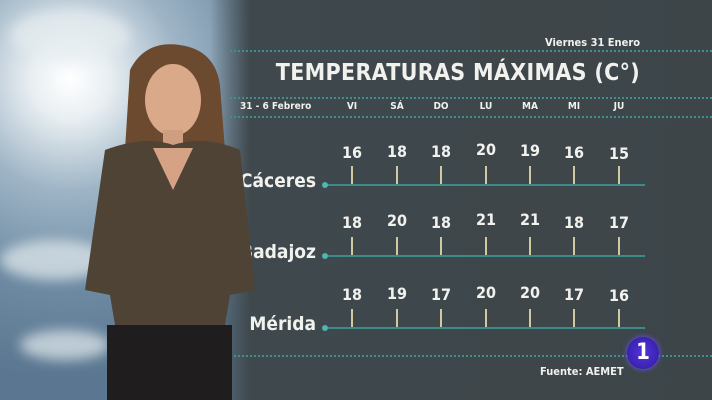 The image size is (712, 400). What do you see at coordinates (619, 106) in the screenshot?
I see `day-header: JU` at bounding box center [619, 106].